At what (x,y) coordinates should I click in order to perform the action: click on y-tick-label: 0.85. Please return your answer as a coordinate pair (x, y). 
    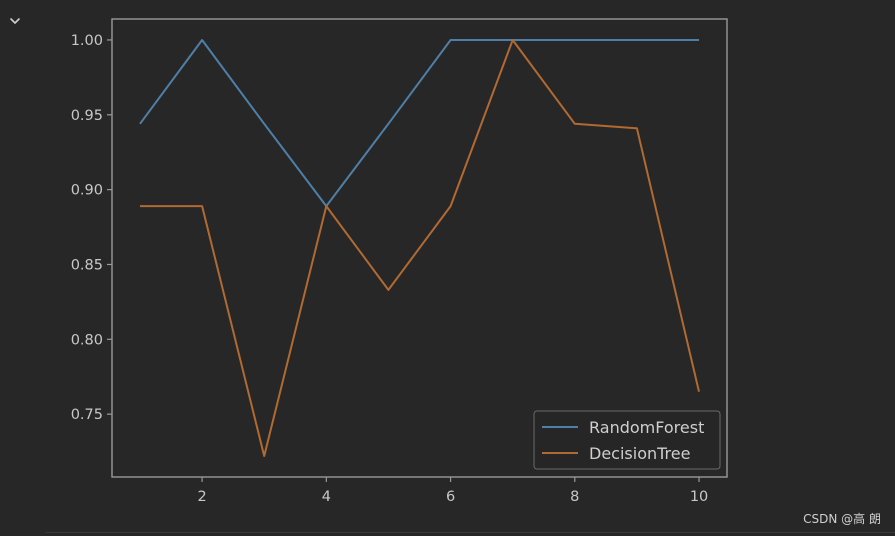
    Looking at the image, I should click on (87, 265).